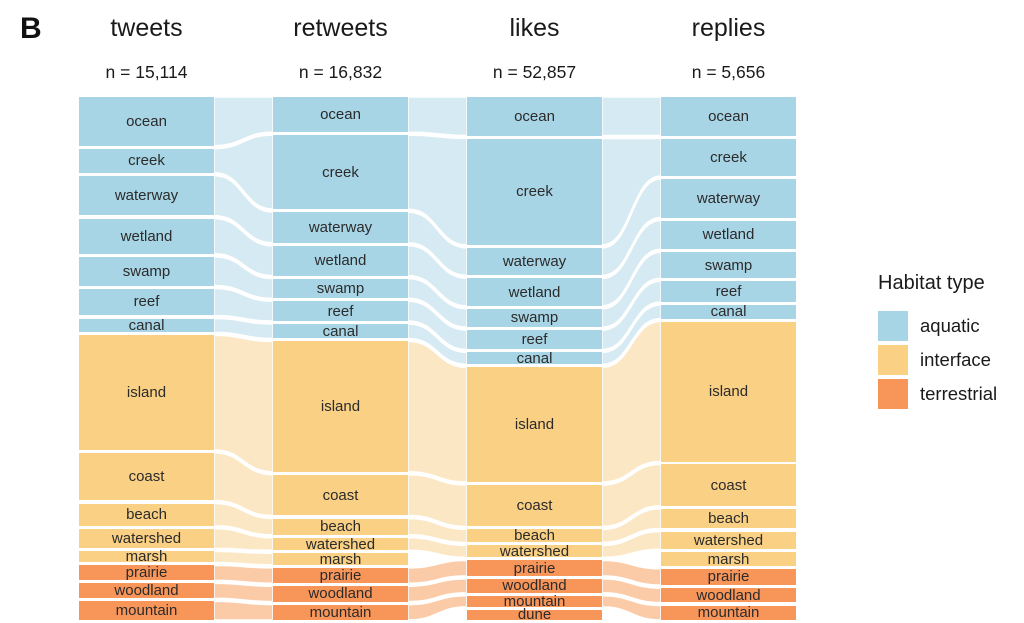  Describe the element at coordinates (950, 360) in the screenshot. I see `legend-item-interface: interface` at that location.